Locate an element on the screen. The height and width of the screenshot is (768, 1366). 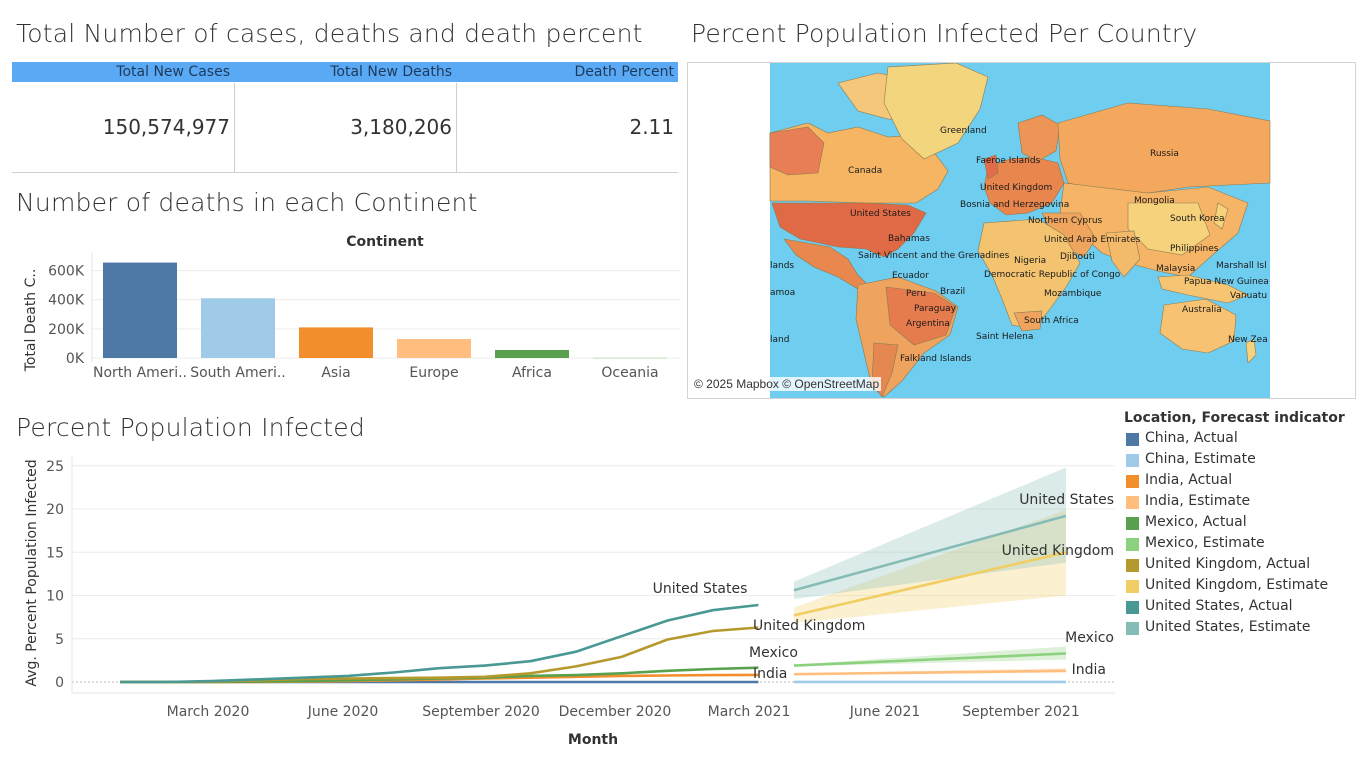
line-y-tick-label: 25 is located at coordinates (55, 467).